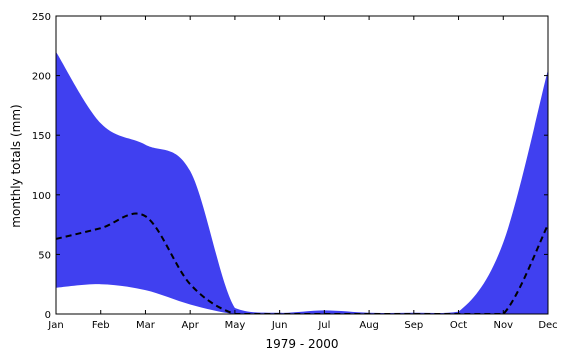 The width and height of the screenshot is (565, 352). What do you see at coordinates (504, 325) in the screenshot?
I see `x-tick-label: Nov` at bounding box center [504, 325].